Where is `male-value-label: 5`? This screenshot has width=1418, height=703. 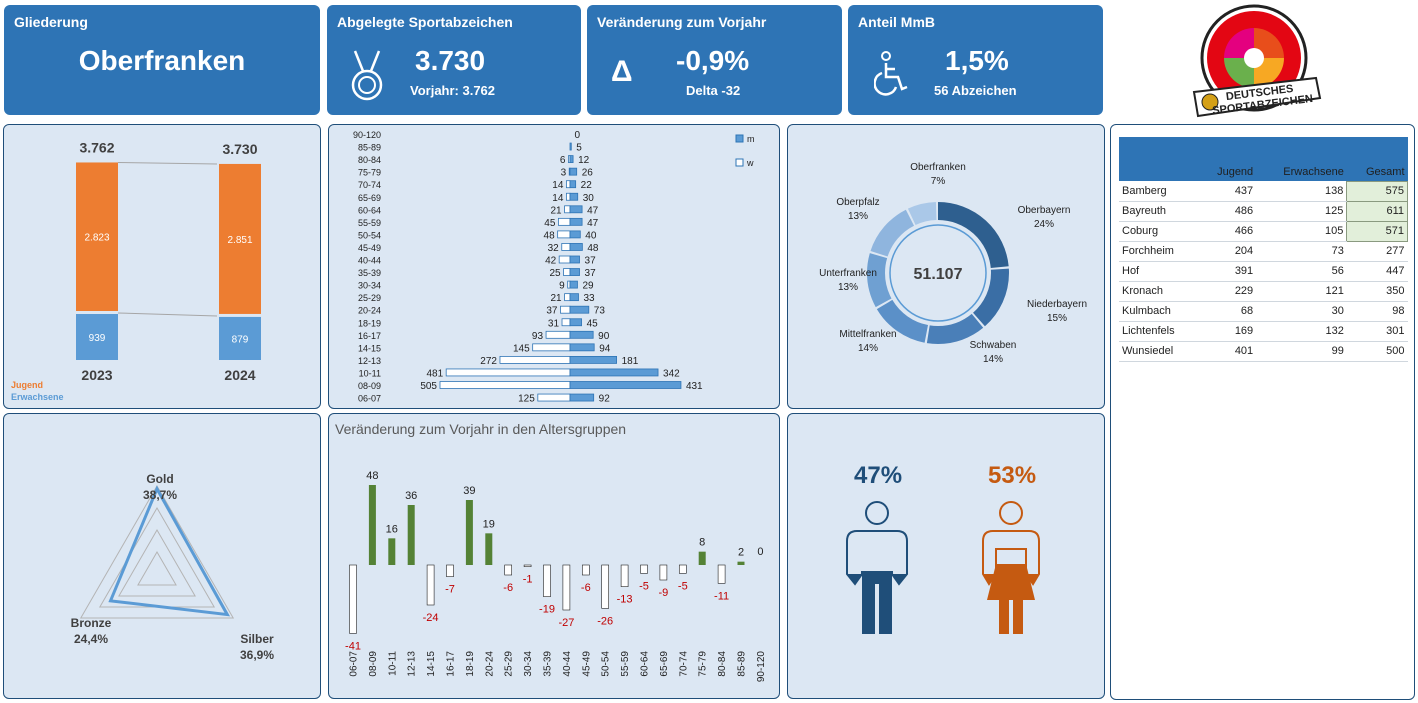 male-value-label: 5 is located at coordinates (579, 148).